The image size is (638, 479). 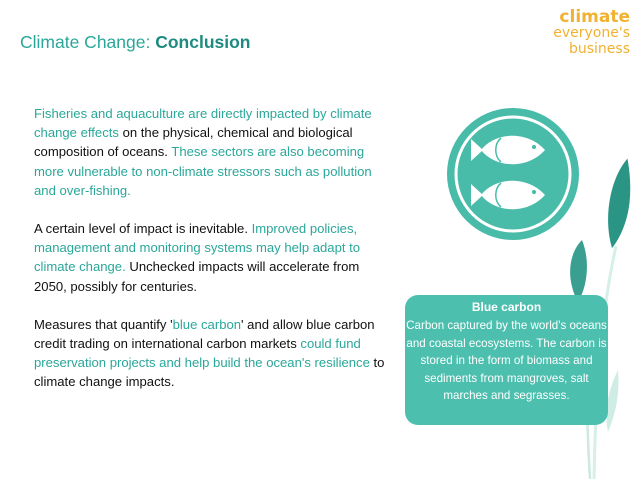 What do you see at coordinates (513, 174) in the screenshot?
I see `fish-emblem-icon` at bounding box center [513, 174].